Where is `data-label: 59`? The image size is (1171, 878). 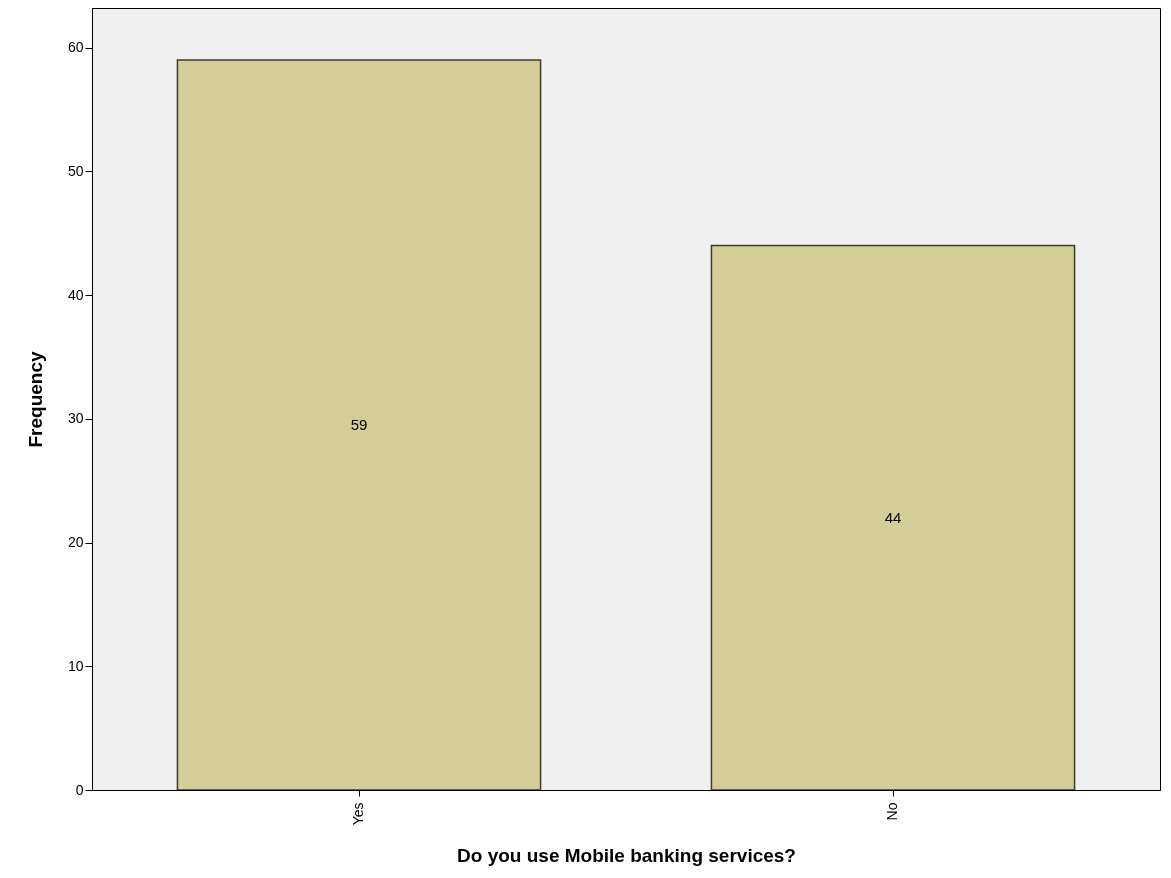
data-label: 59 is located at coordinates (359, 424).